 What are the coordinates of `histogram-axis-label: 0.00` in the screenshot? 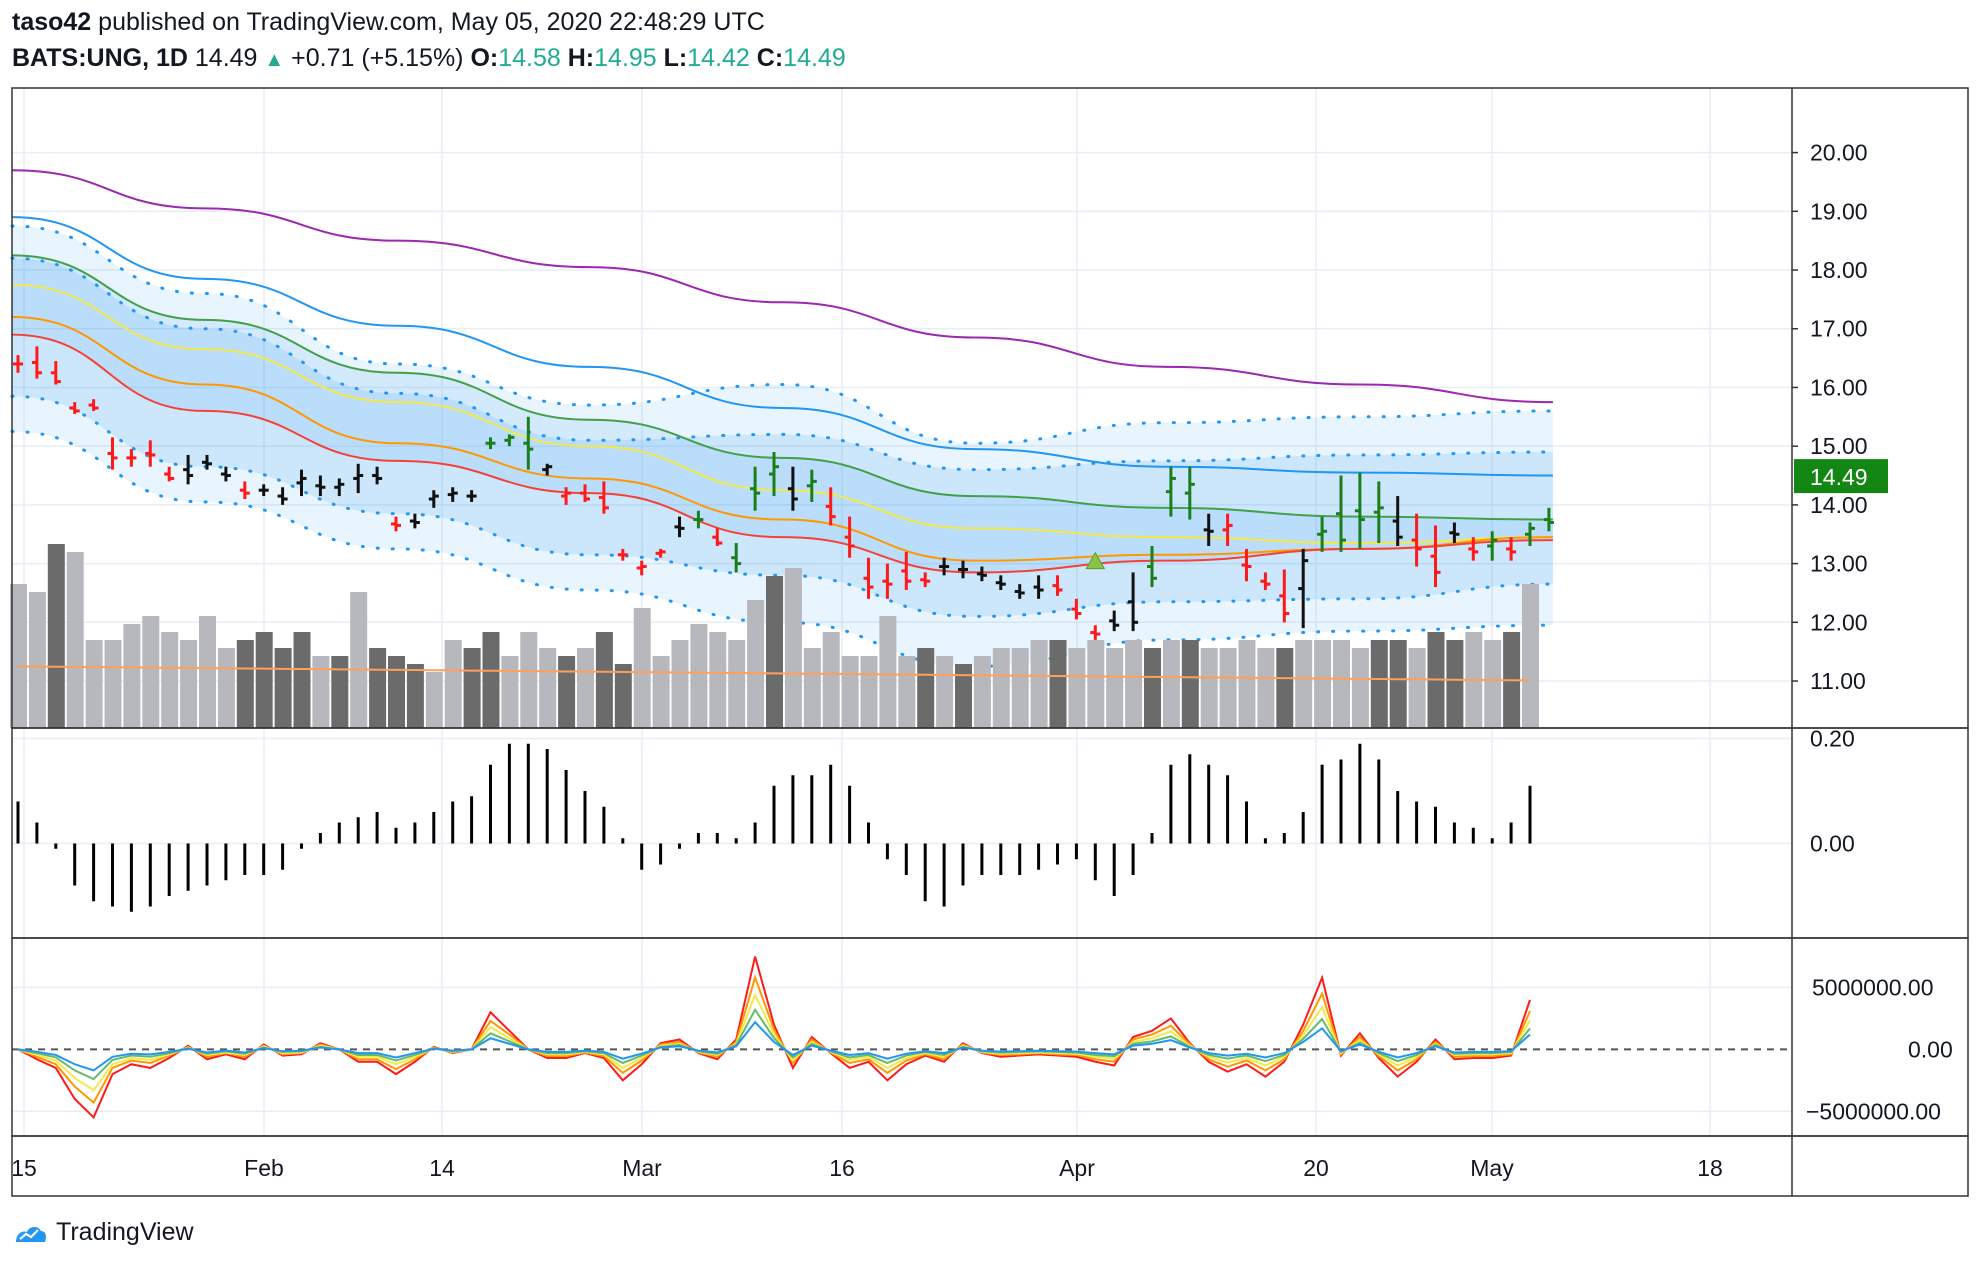 It's located at (1832, 844).